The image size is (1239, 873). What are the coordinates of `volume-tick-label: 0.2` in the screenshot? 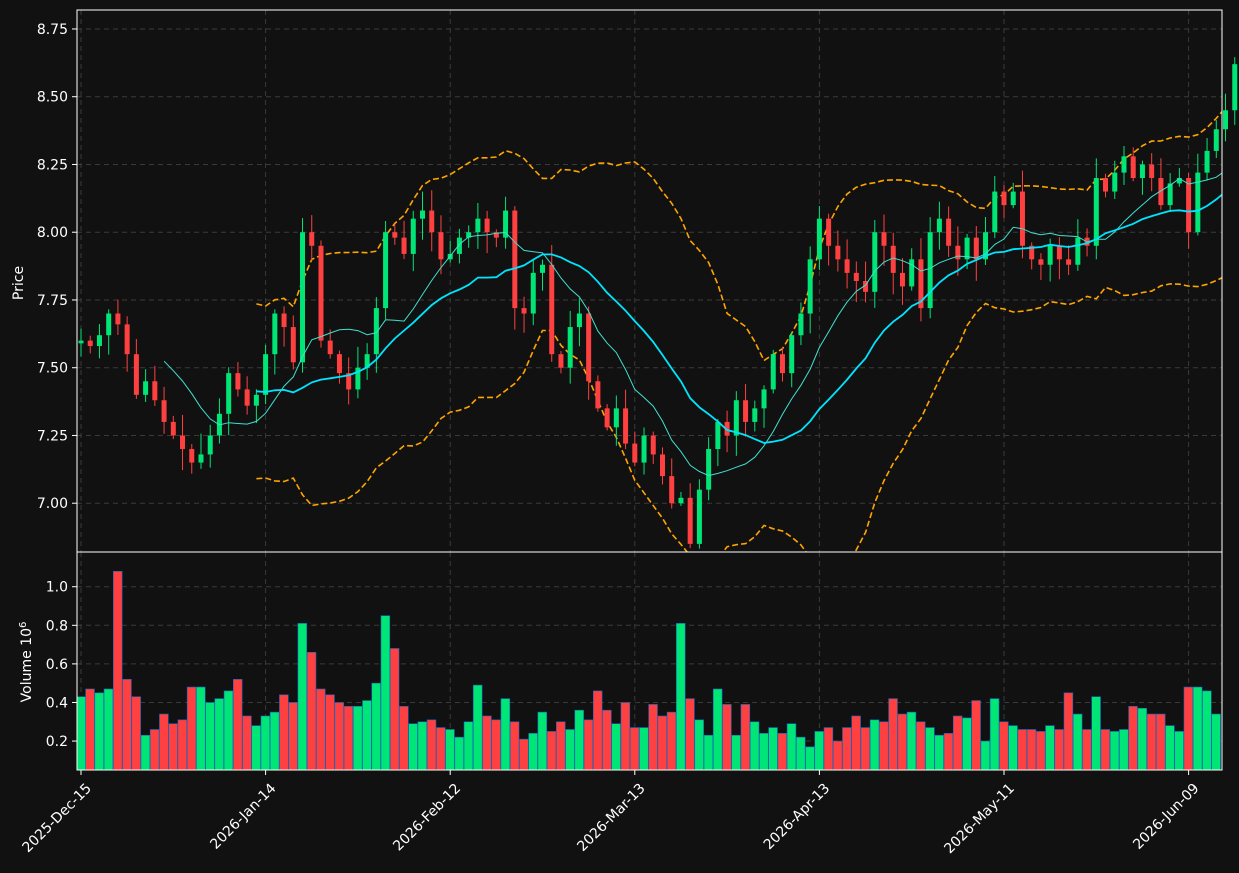 It's located at (57, 742).